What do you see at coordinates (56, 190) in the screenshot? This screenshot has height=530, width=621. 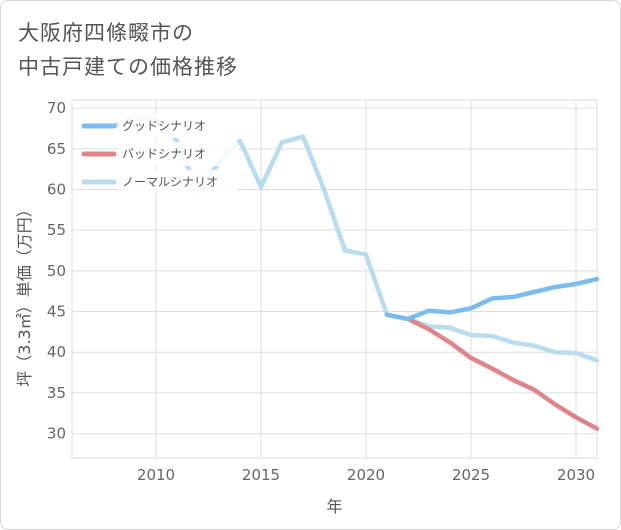 I see `y-tick-label: 60` at bounding box center [56, 190].